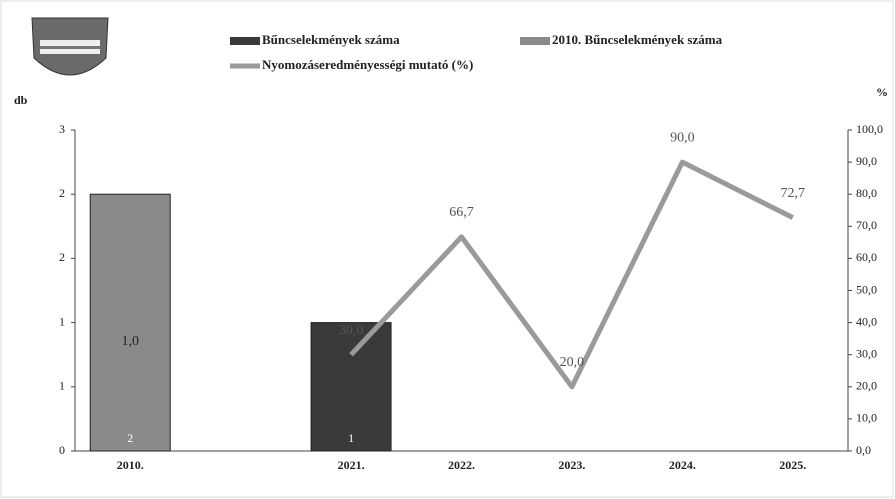 The width and height of the screenshot is (895, 499). Describe the element at coordinates (637, 39) in the screenshot. I see `legend-label: 2010. Bűncselekmények száma` at that location.